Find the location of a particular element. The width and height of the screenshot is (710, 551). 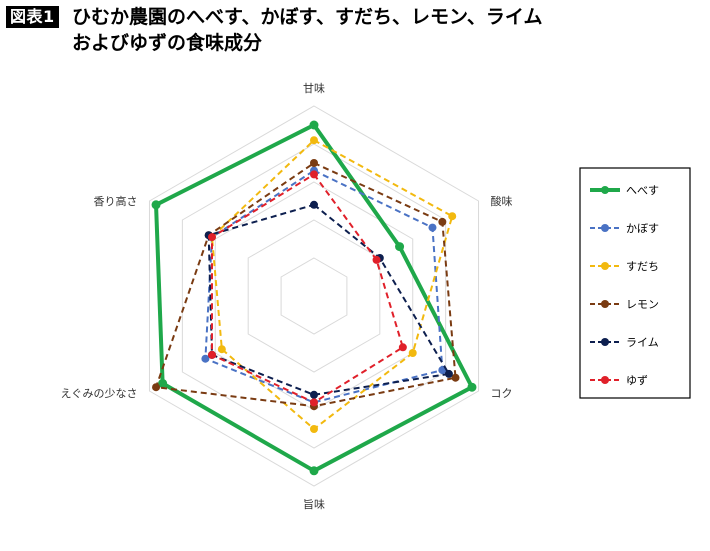

legend-label-5: ライム is located at coordinates (642, 342).